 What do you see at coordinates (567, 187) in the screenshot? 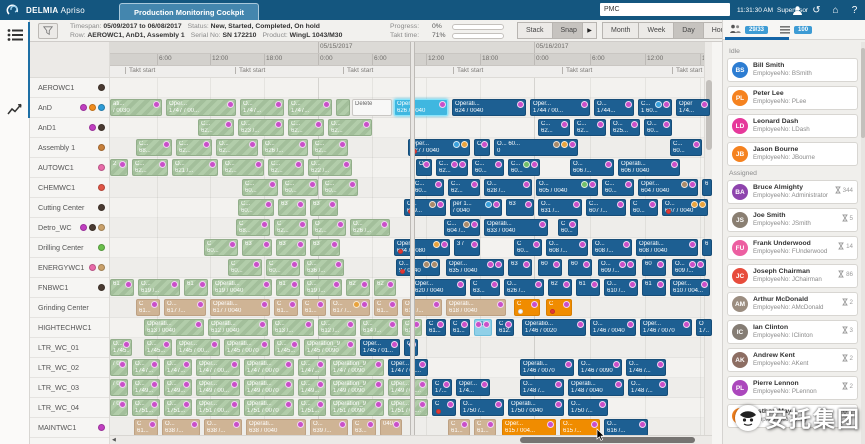
I see `operation-block: O... 605 / 0040` at bounding box center [567, 187].